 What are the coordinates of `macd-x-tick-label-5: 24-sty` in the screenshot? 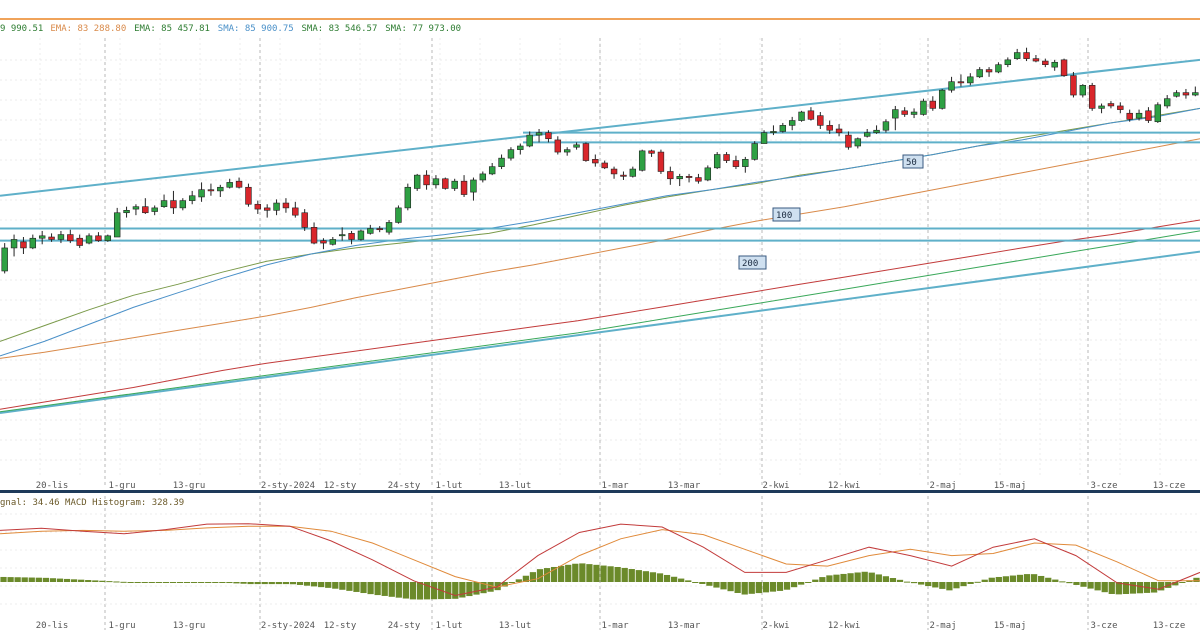 It's located at (404, 625).